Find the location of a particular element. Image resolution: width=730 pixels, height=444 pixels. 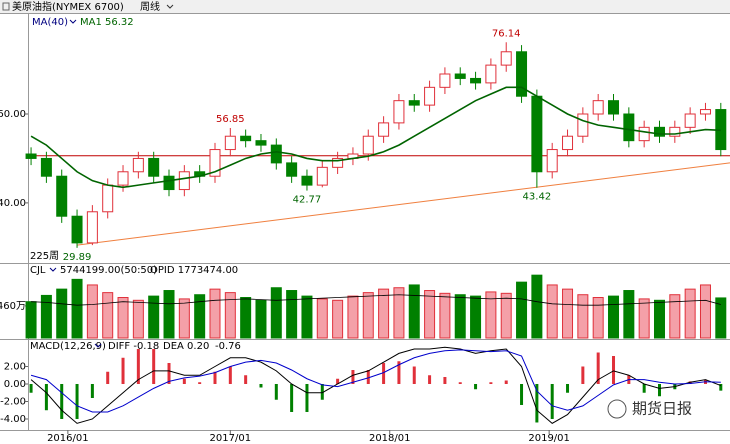

volume-dropdown is located at coordinates (53, 269).